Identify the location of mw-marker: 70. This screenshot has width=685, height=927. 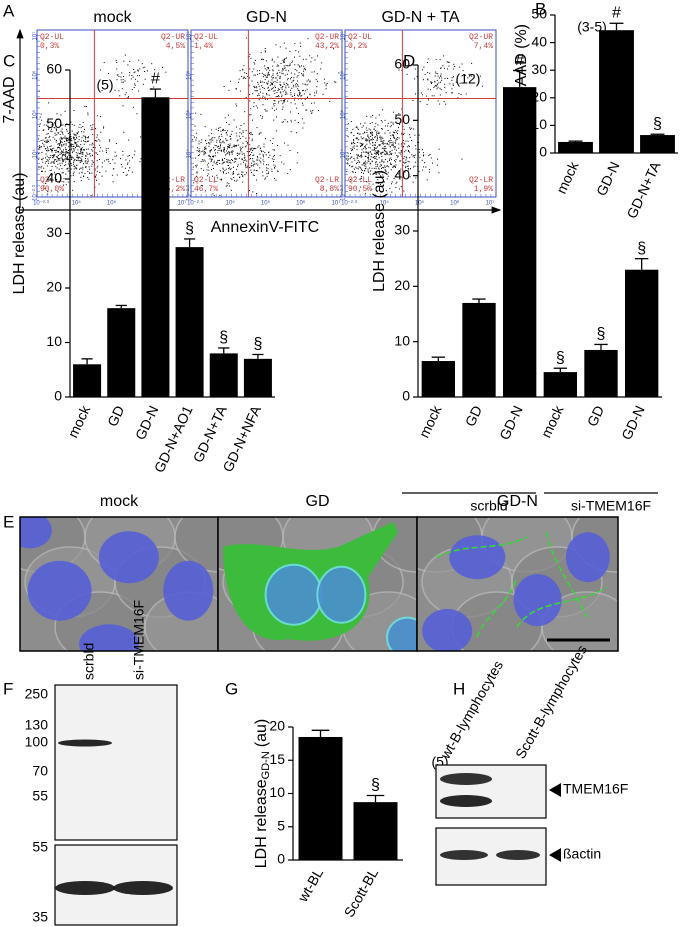
(40, 771).